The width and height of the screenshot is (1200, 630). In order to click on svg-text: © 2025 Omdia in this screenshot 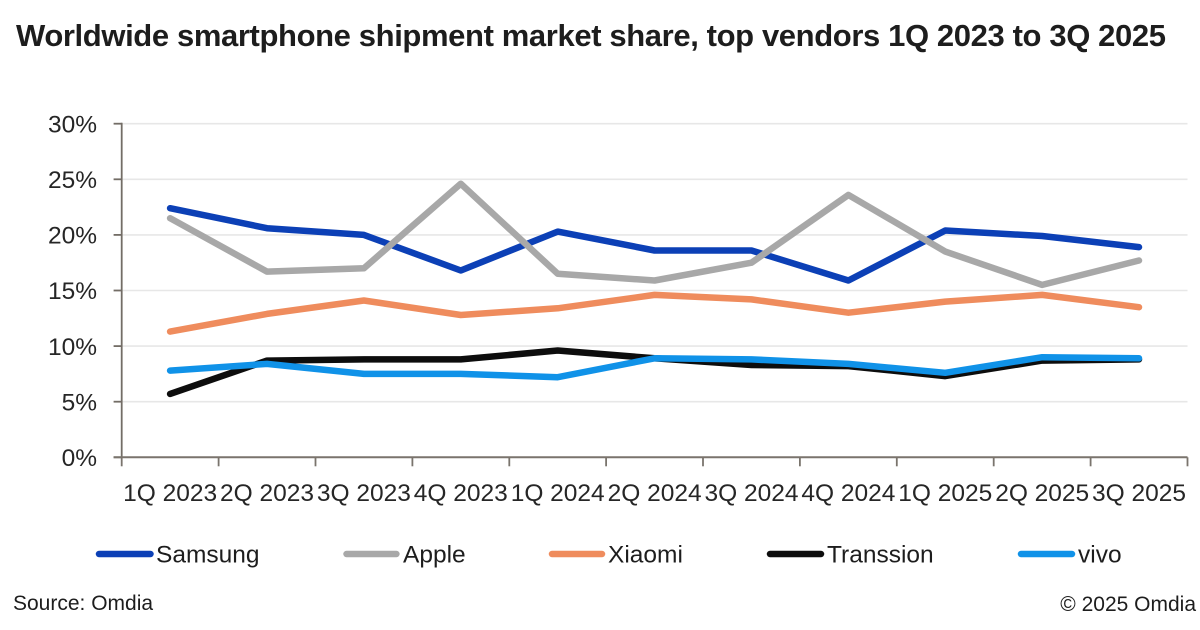, I will do `click(1128, 604)`.